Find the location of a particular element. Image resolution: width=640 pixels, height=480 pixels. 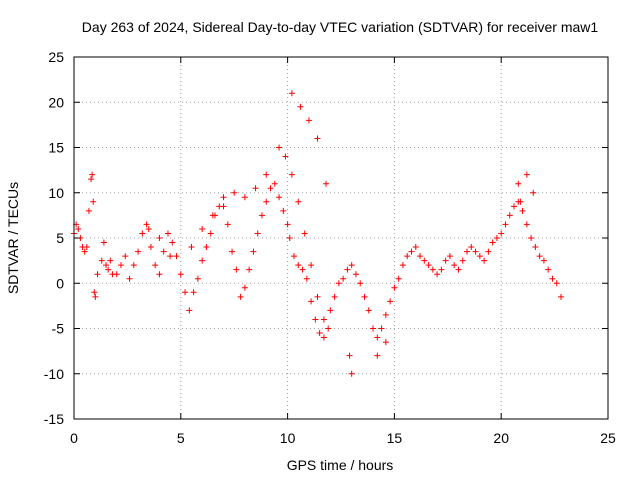

y-tick-label: 25 is located at coordinates (56, 57).